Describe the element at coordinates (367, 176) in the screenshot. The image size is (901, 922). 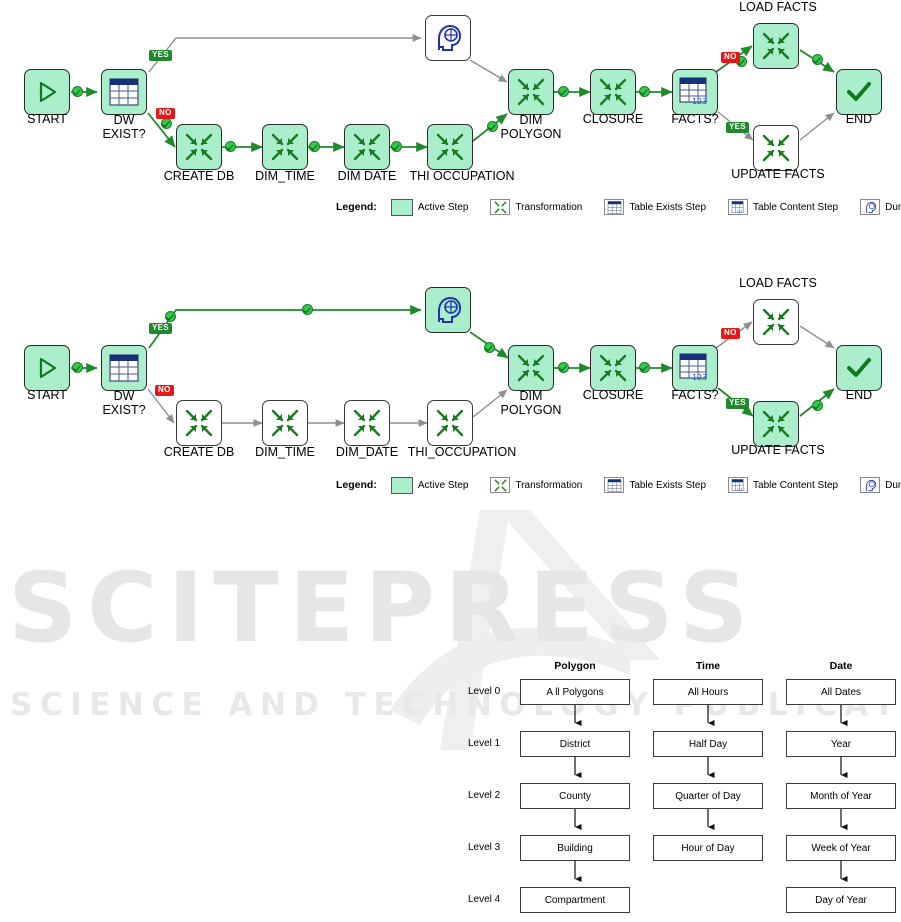
I see `node-label-dim-date: DIM DATE` at that location.